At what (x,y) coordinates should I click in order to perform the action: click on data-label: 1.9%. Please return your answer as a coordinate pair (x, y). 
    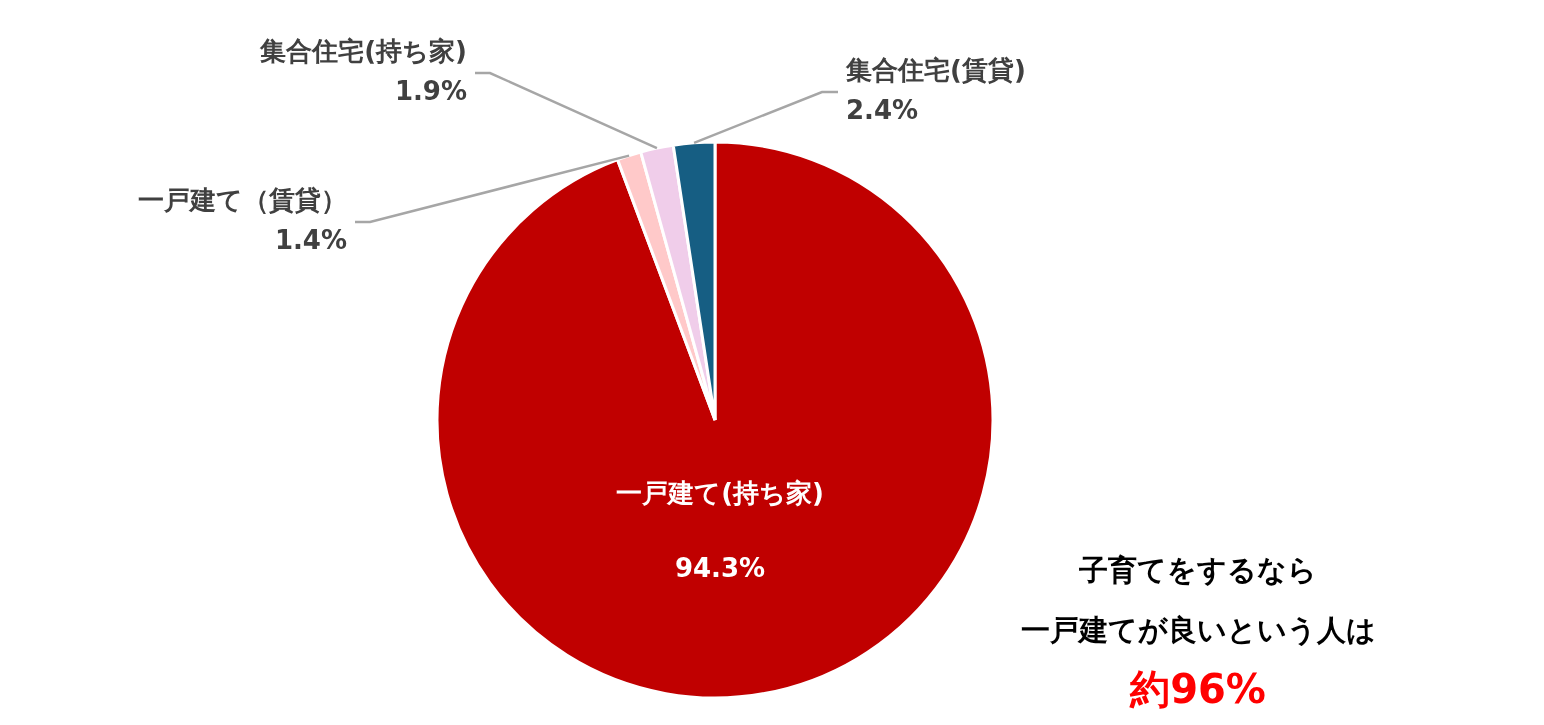
    Looking at the image, I should click on (430, 90).